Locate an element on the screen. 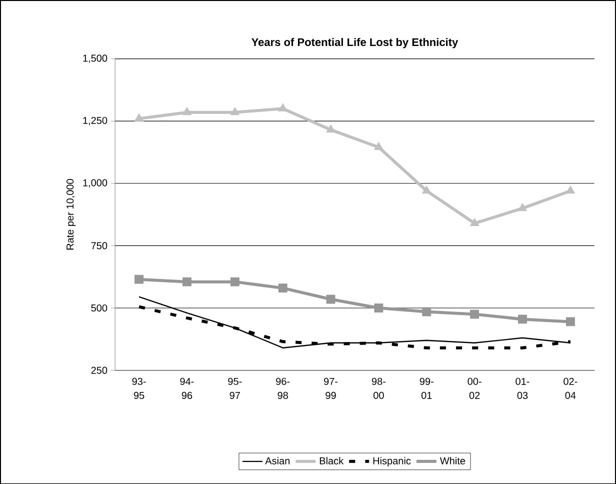 This screenshot has width=616, height=484. y-tick-label: 1,250 is located at coordinates (95, 121).